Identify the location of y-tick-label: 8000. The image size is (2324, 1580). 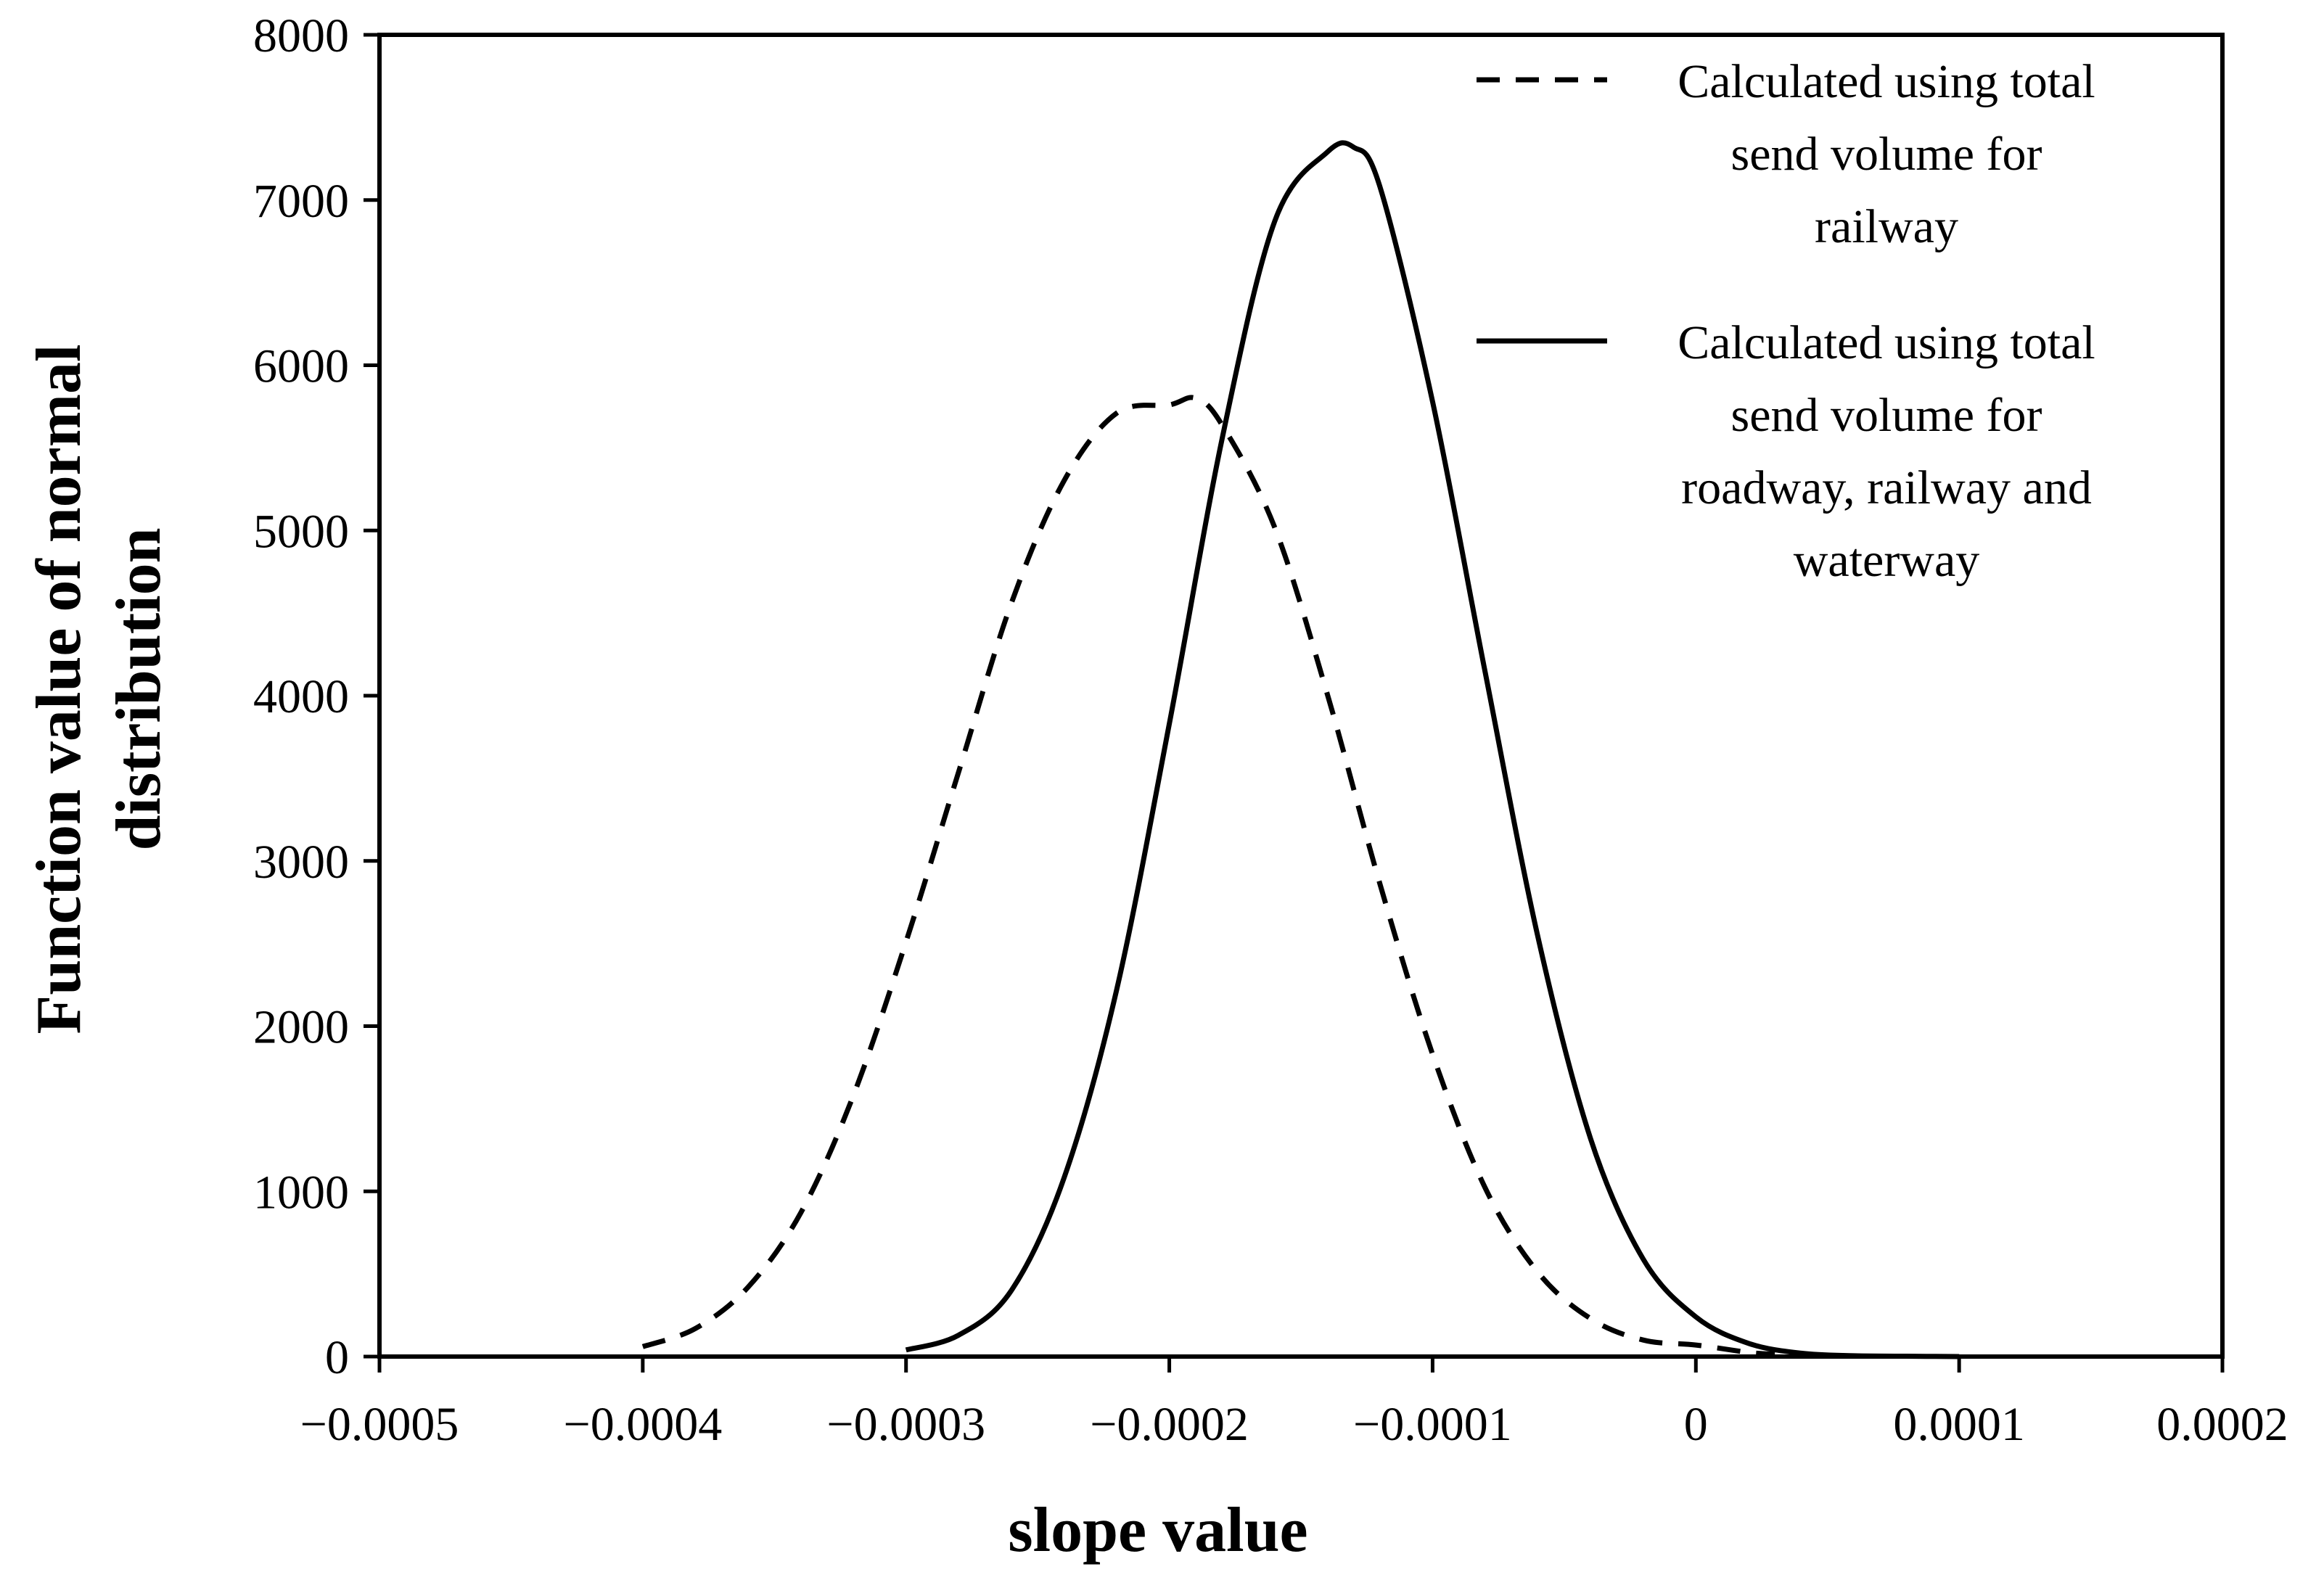
(301, 35).